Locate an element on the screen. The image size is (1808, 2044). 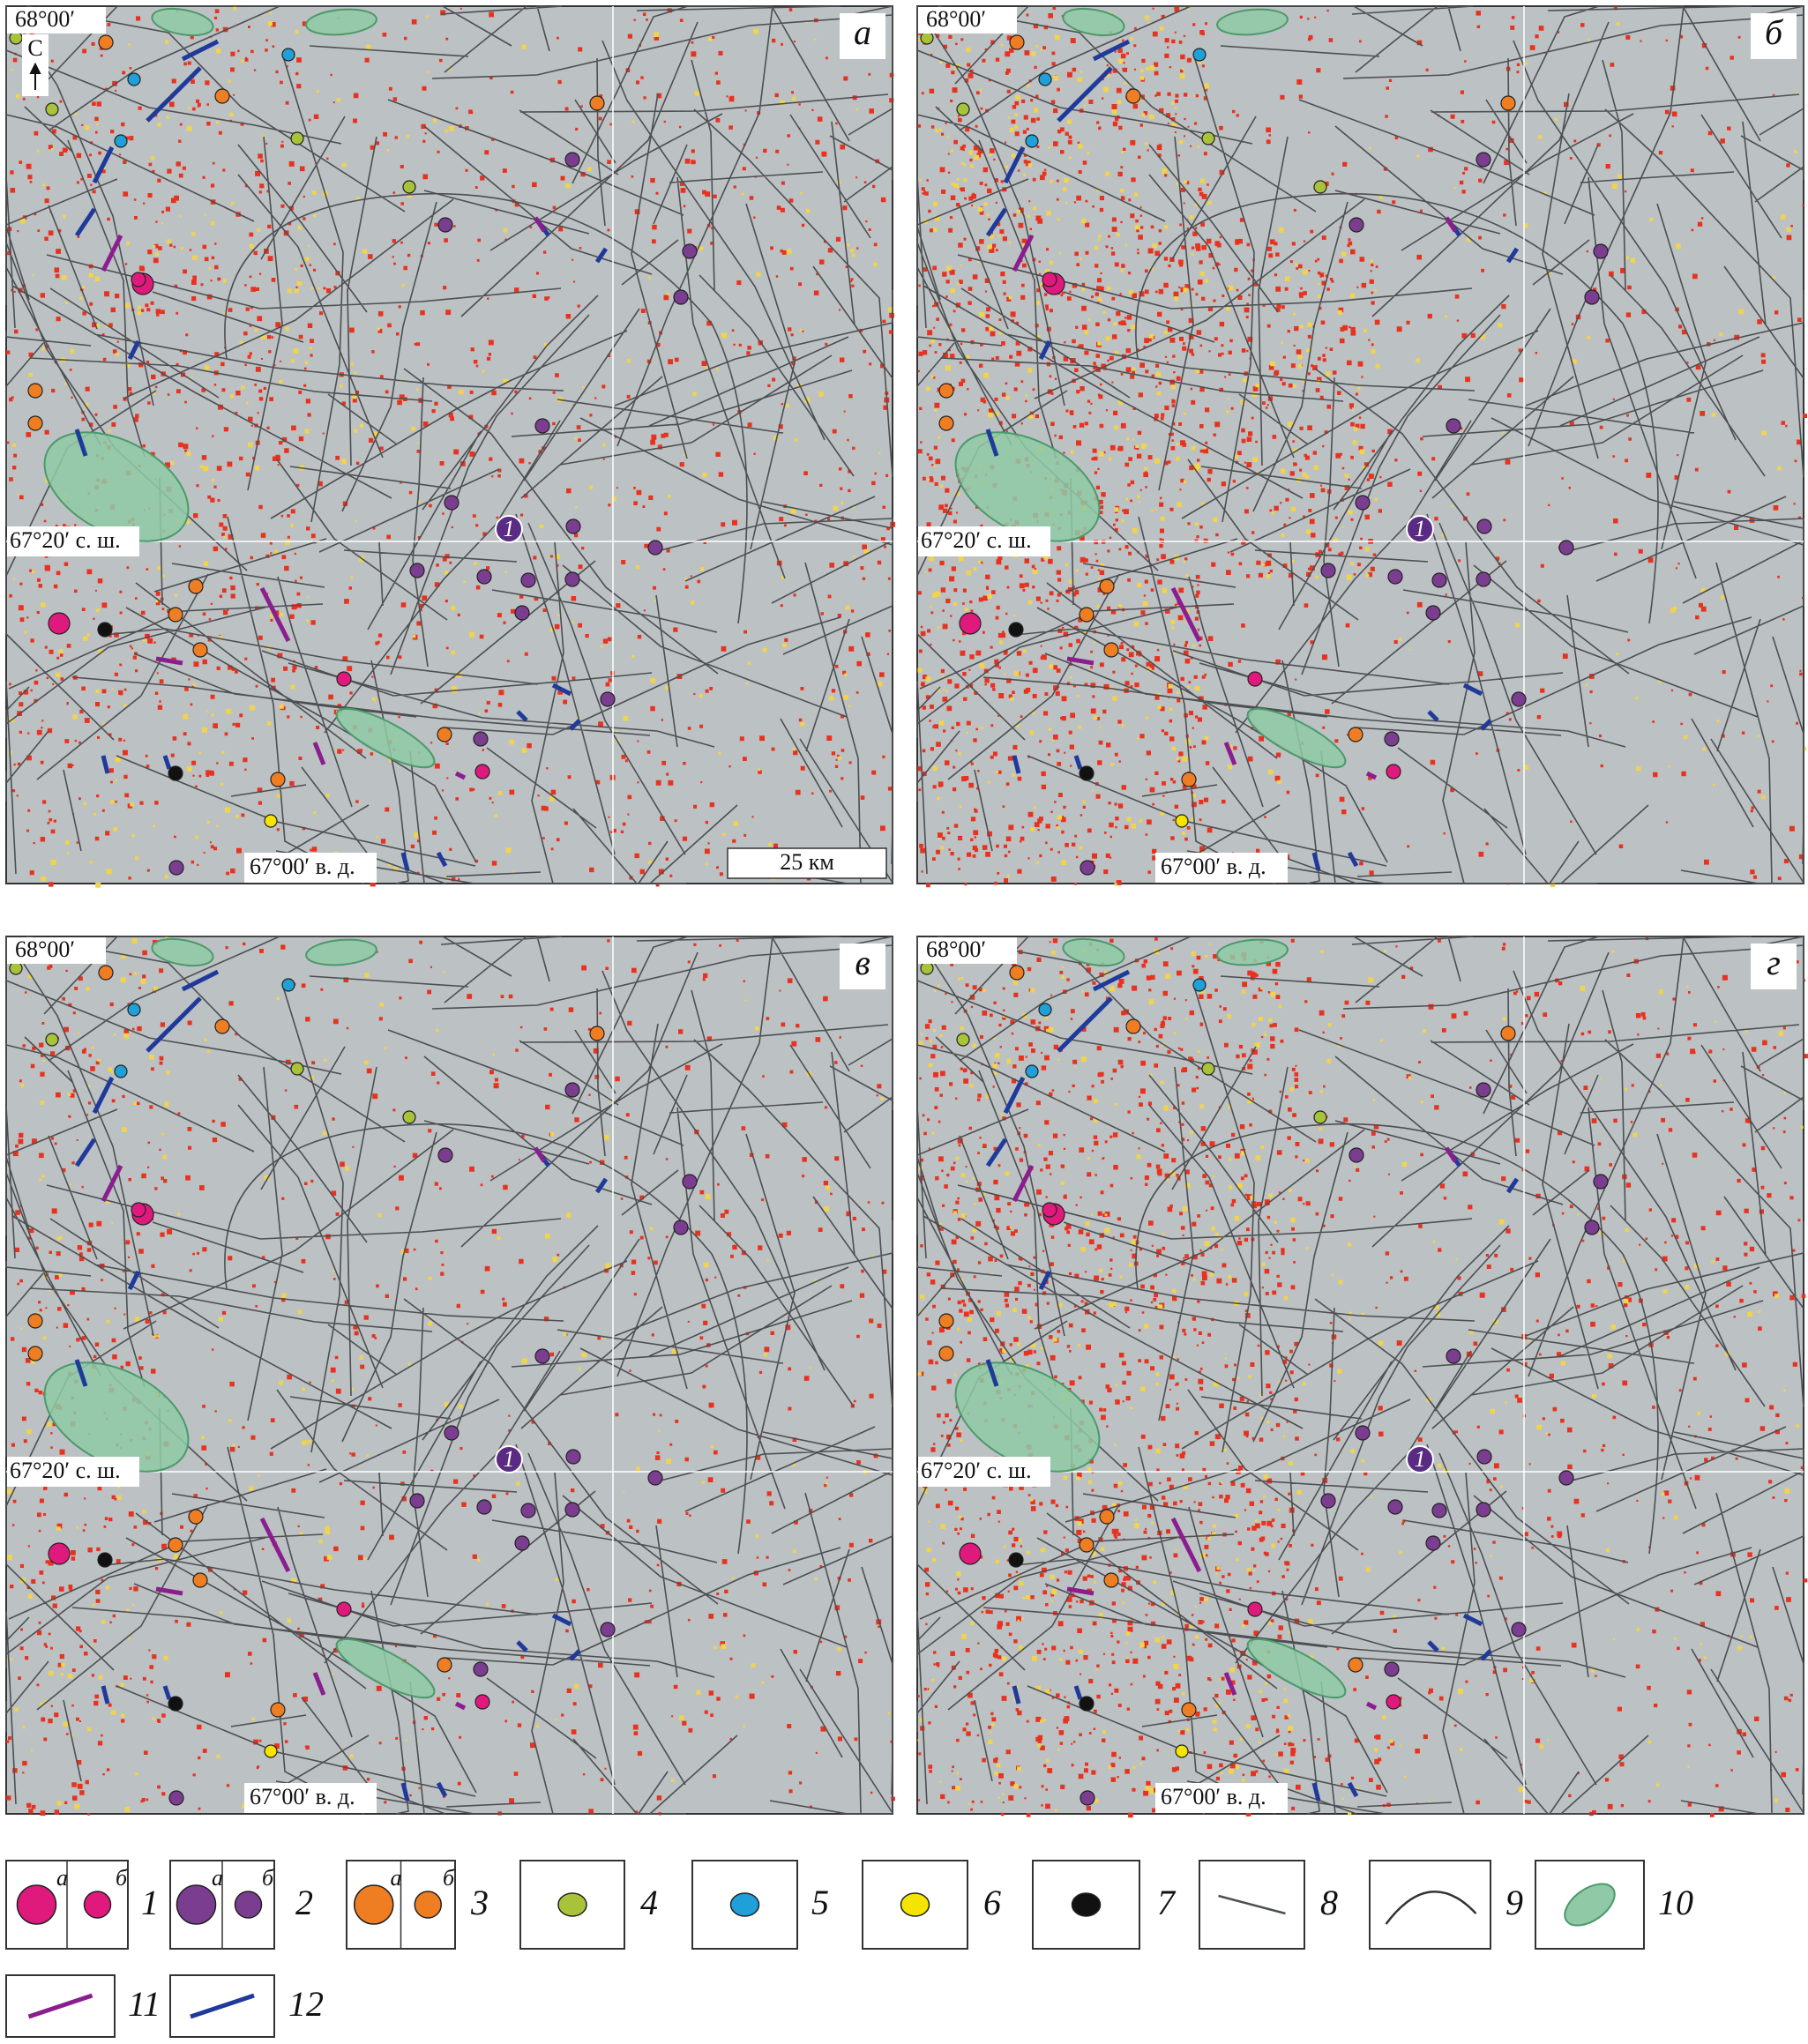
scale-label: 25 км is located at coordinates (807, 862).